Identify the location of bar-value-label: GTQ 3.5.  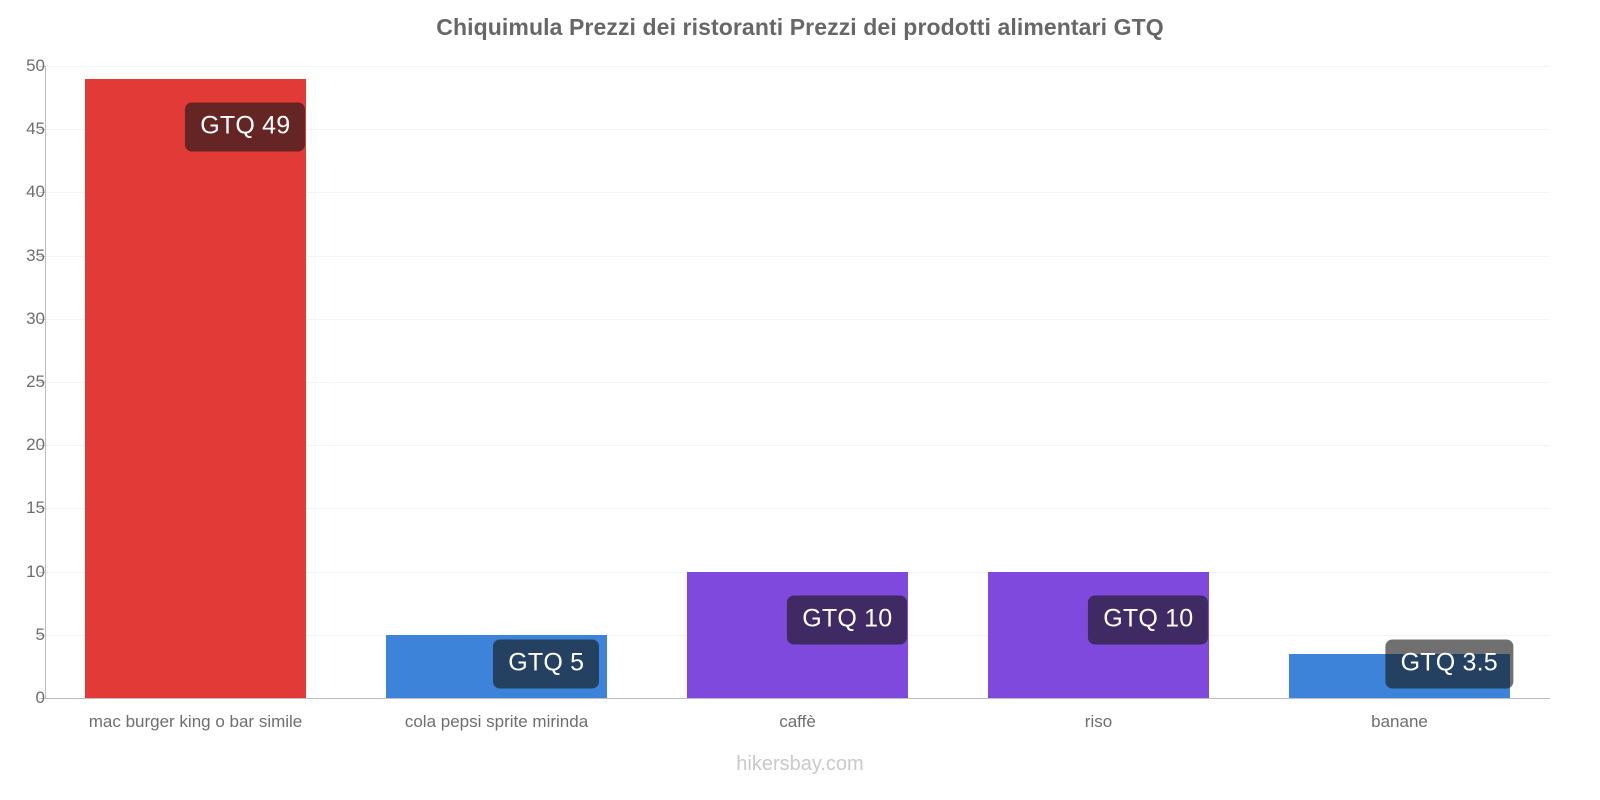
(1449, 664).